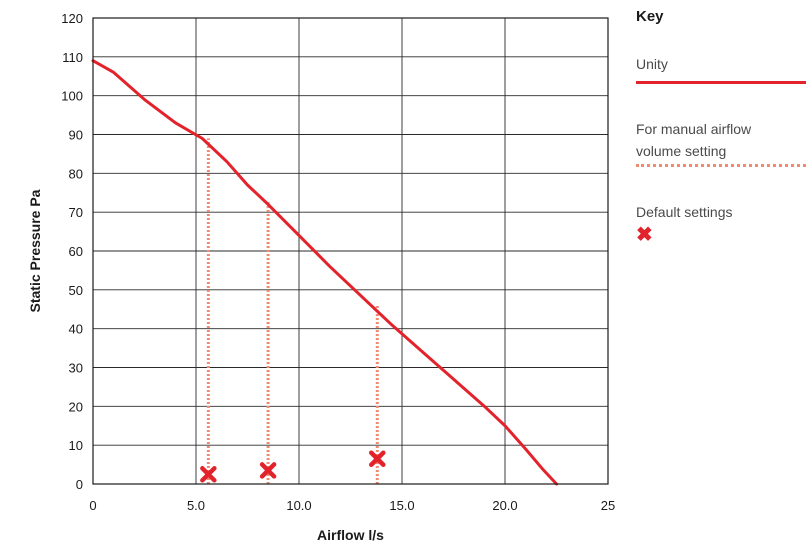  What do you see at coordinates (76, 290) in the screenshot?
I see `y-tick-label: 50` at bounding box center [76, 290].